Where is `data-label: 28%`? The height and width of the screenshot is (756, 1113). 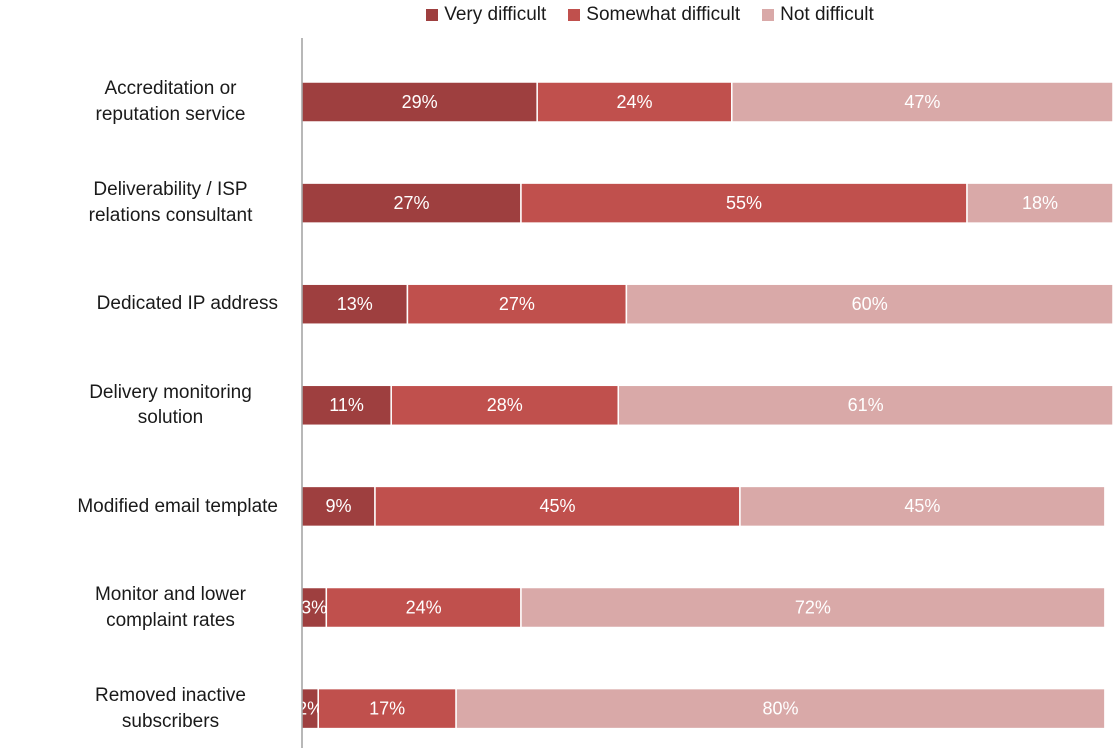 data-label: 28% is located at coordinates (505, 405).